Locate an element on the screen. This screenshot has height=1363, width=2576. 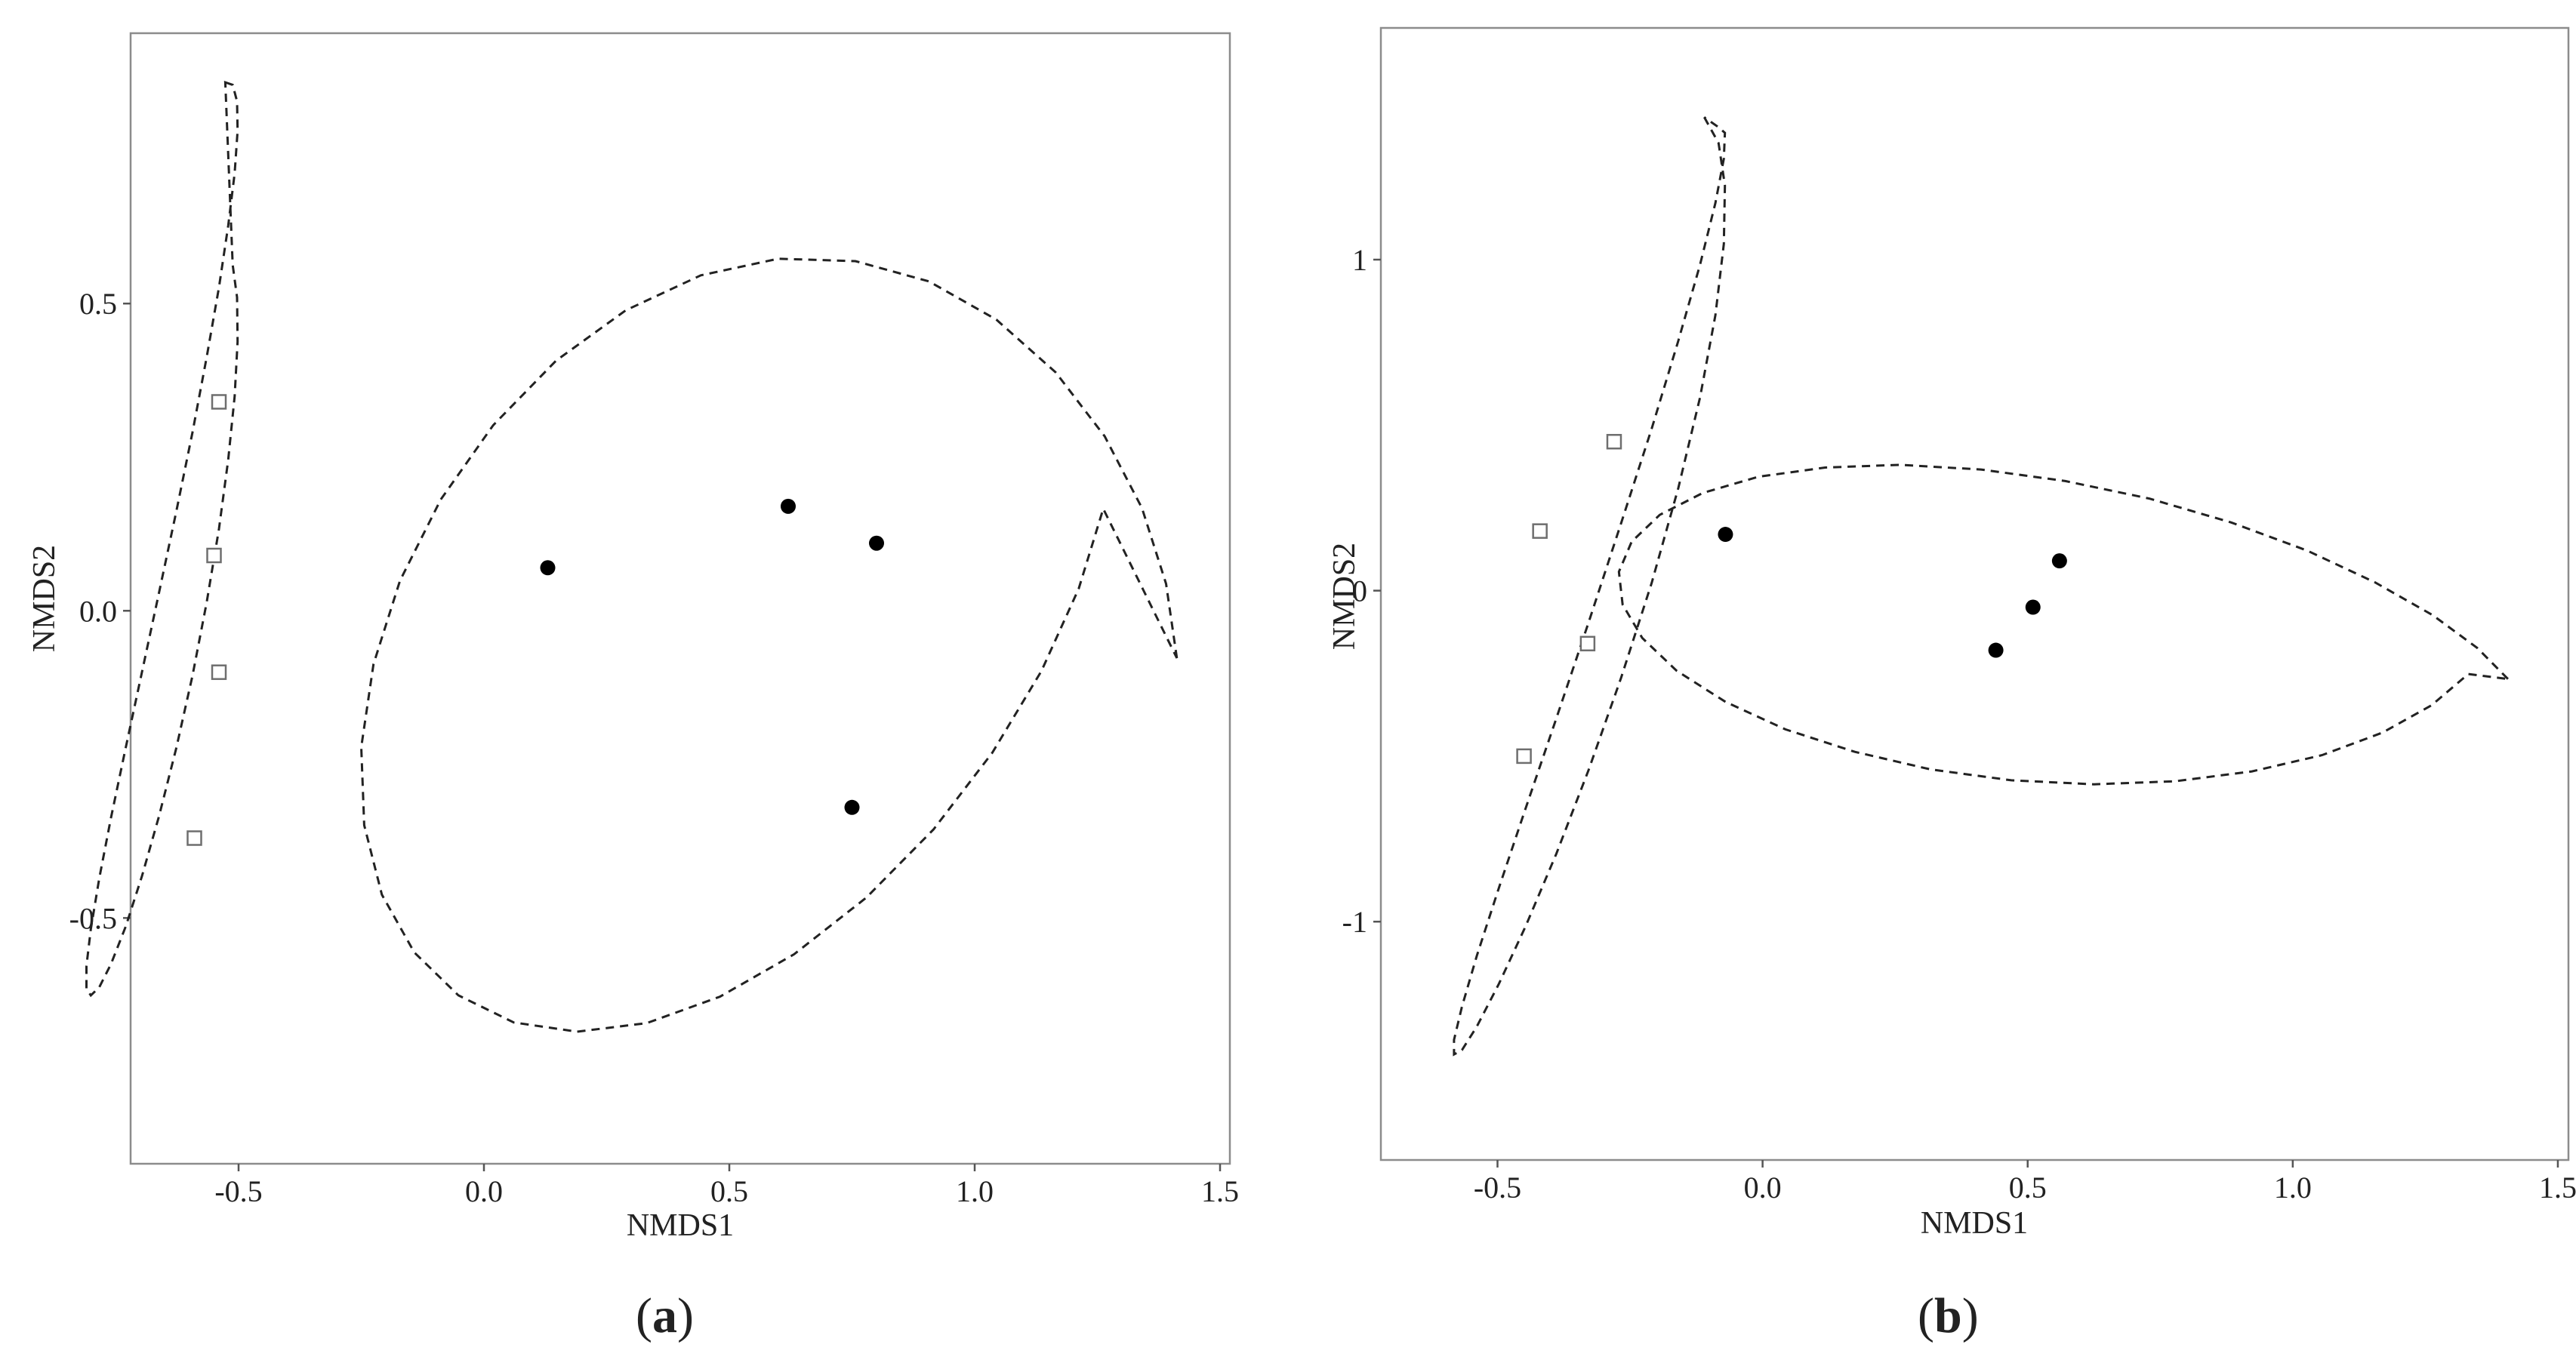
points-b is located at coordinates (1791, 599).